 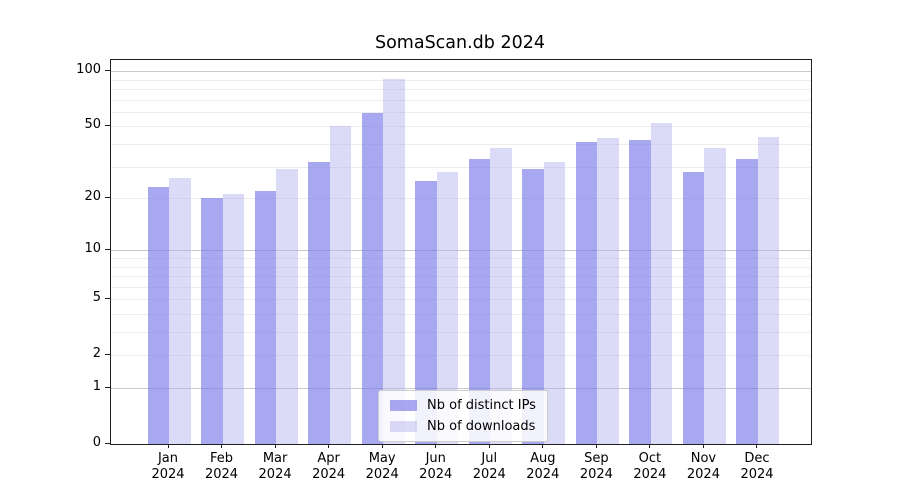 I want to click on x-axis-tick-mar, so click(x=275, y=446).